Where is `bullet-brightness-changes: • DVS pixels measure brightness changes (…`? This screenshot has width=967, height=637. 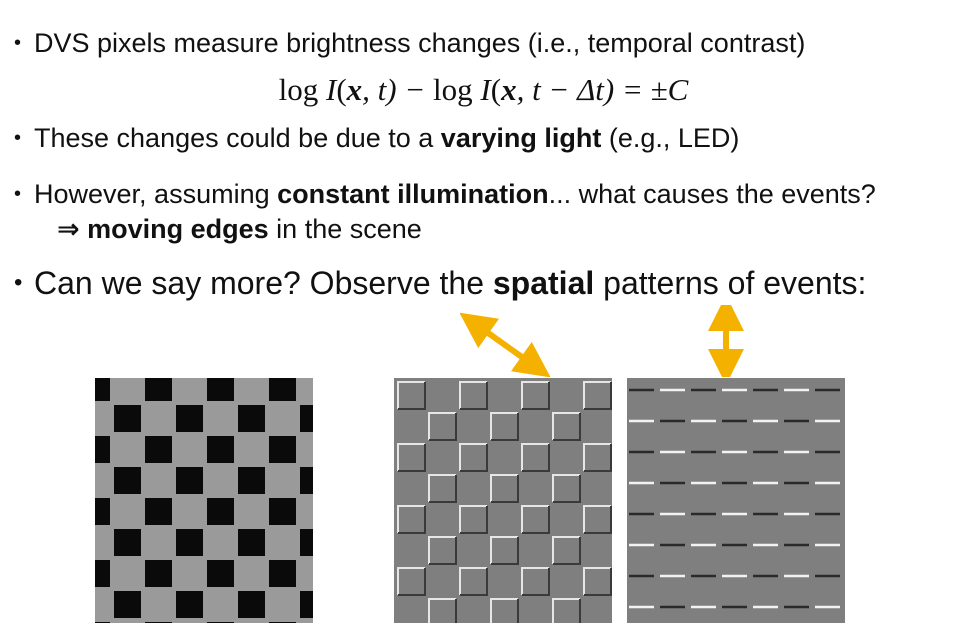
bullet-brightness-changes: • DVS pixels measure brightness changes (… is located at coordinates (409, 43).